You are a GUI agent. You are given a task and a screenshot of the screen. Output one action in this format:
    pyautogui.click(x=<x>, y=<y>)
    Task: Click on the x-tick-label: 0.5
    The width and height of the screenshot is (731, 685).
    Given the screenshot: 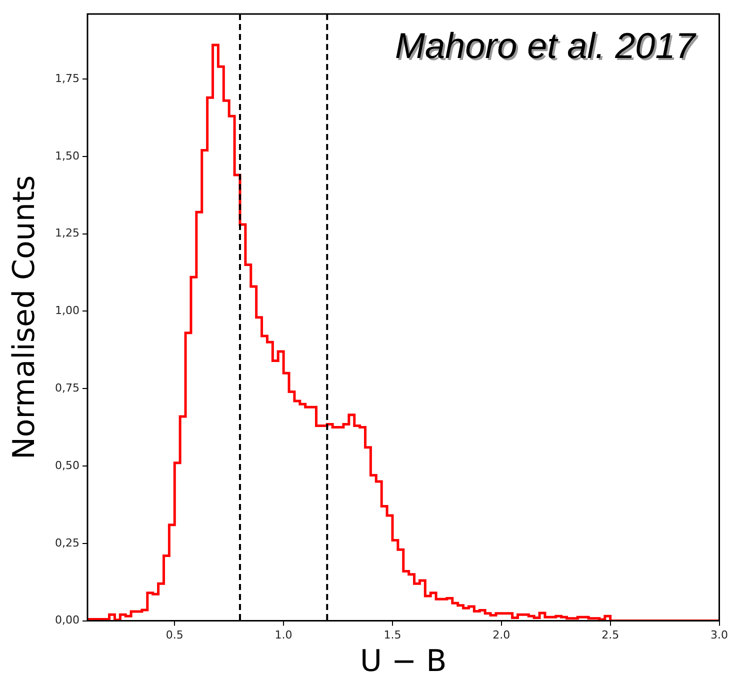 What is the action you would take?
    pyautogui.click(x=175, y=635)
    